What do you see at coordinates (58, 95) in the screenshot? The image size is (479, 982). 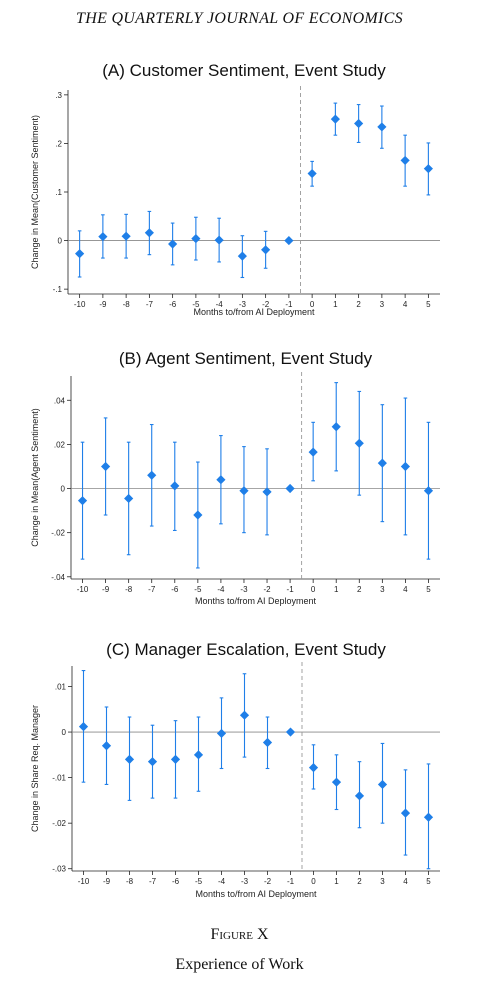 I see `y-tick-label: .3` at bounding box center [58, 95].